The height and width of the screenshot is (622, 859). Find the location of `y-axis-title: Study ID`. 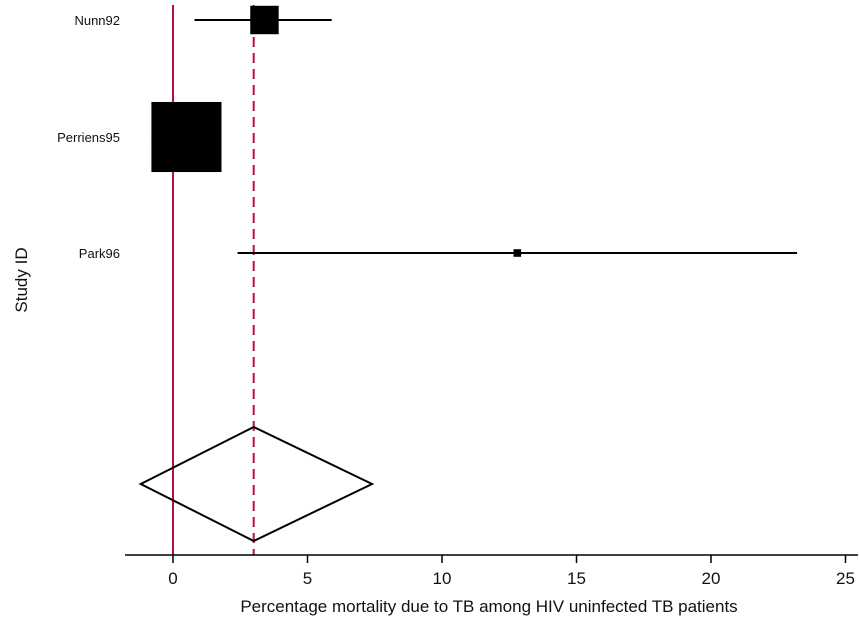

y-axis-title: Study ID is located at coordinates (21, 279).